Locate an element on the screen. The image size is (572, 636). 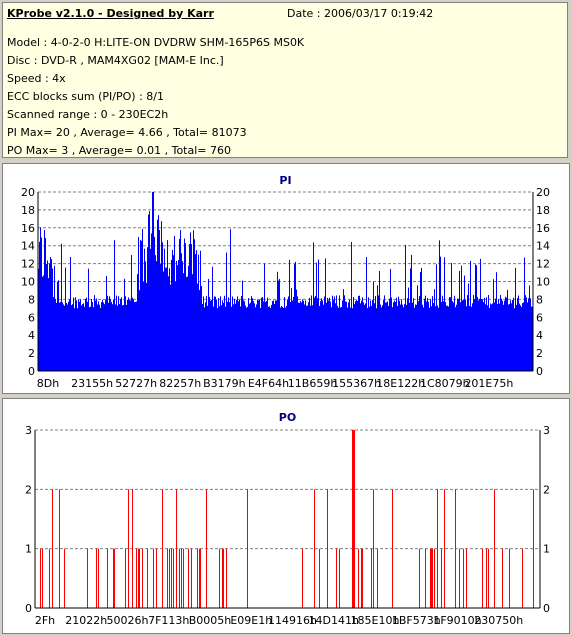
y-tick-label-left: 14 is located at coordinates (28, 246).